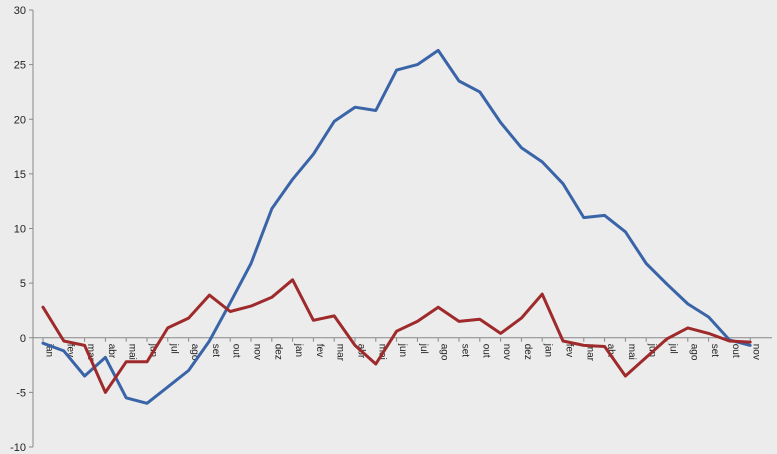 The height and width of the screenshot is (454, 777). I want to click on y-tick-label: 0, so click(23, 339).